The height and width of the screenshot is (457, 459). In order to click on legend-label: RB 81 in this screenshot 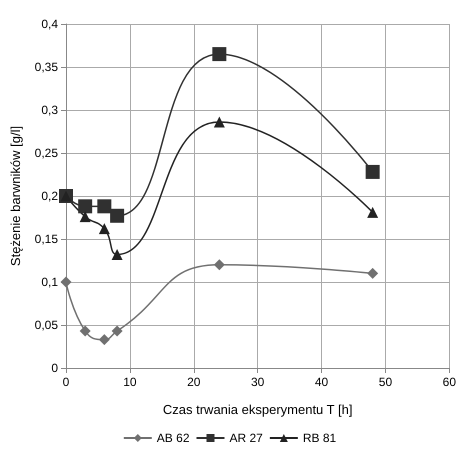, I will do `click(319, 438)`.